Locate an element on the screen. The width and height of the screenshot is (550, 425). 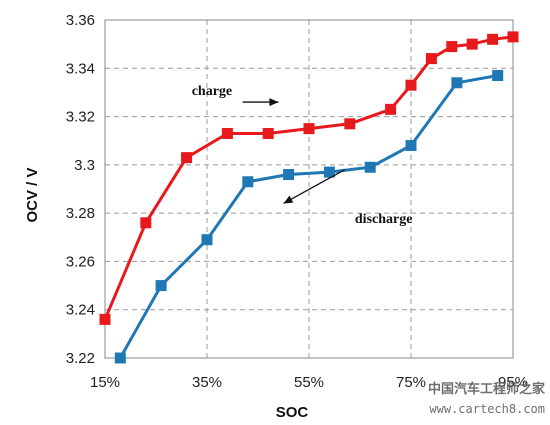
x-axis-title: SOC is located at coordinates (292, 412).